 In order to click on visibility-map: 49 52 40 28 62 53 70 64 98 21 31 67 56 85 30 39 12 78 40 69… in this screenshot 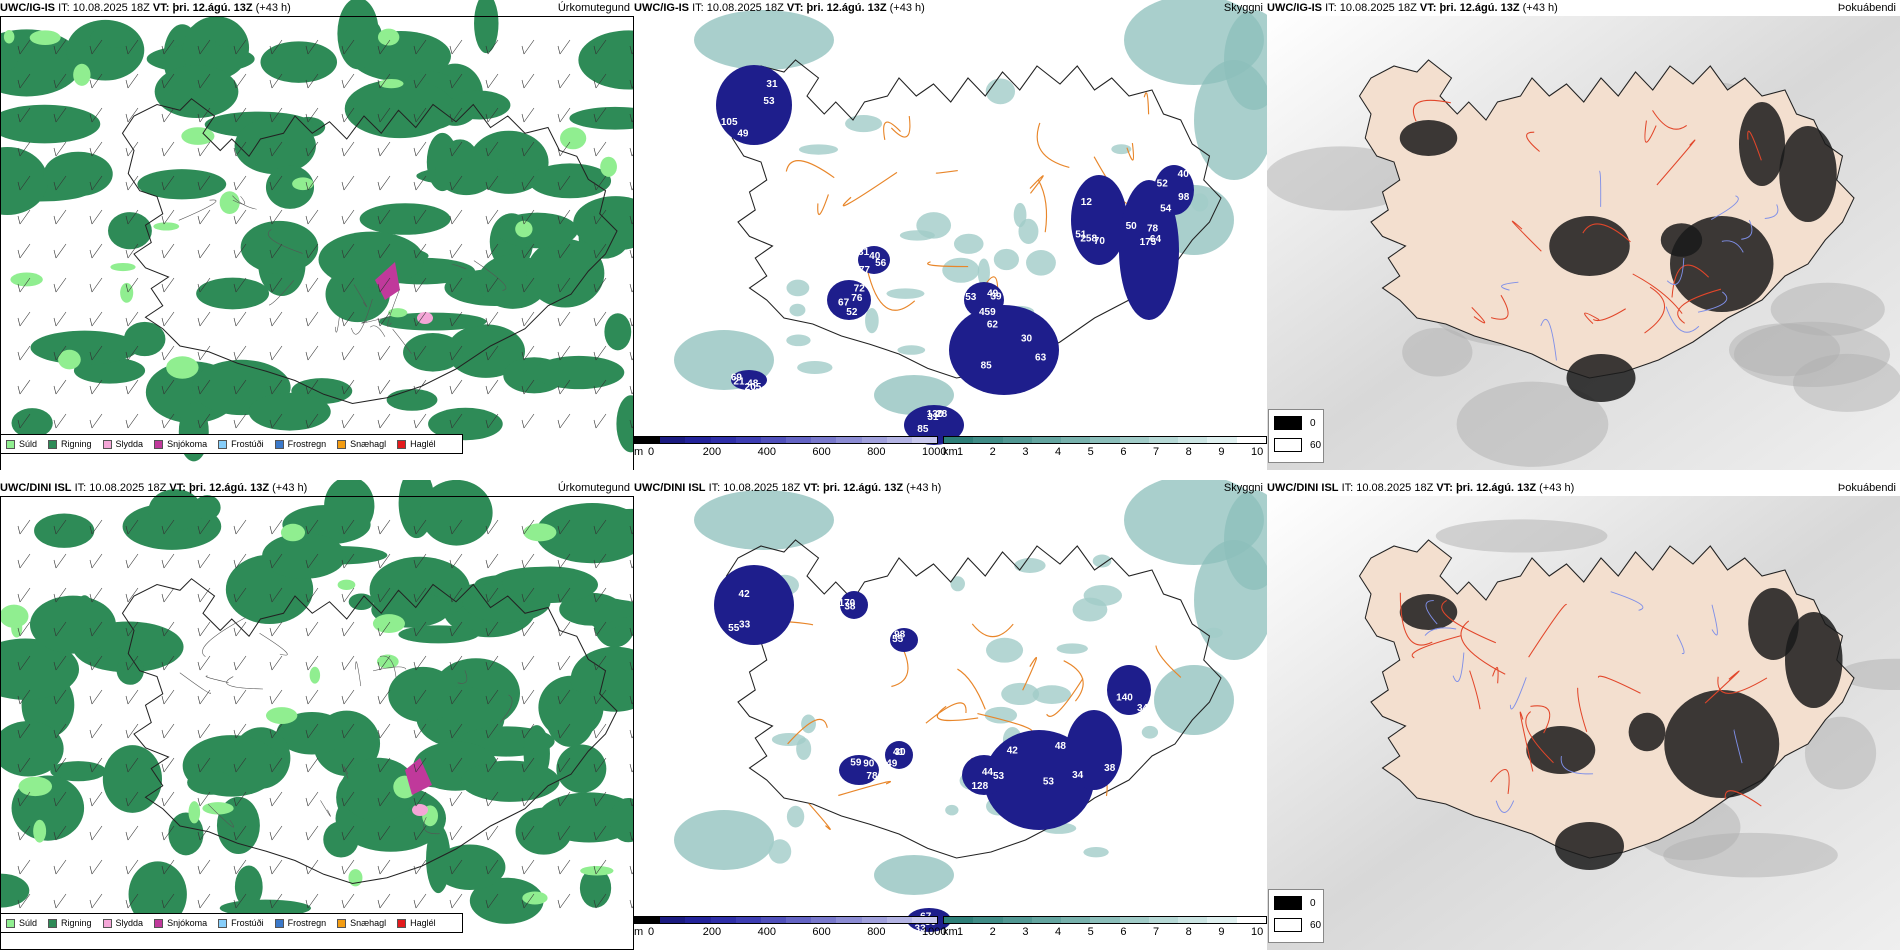, I will do `click(970, 222)`.